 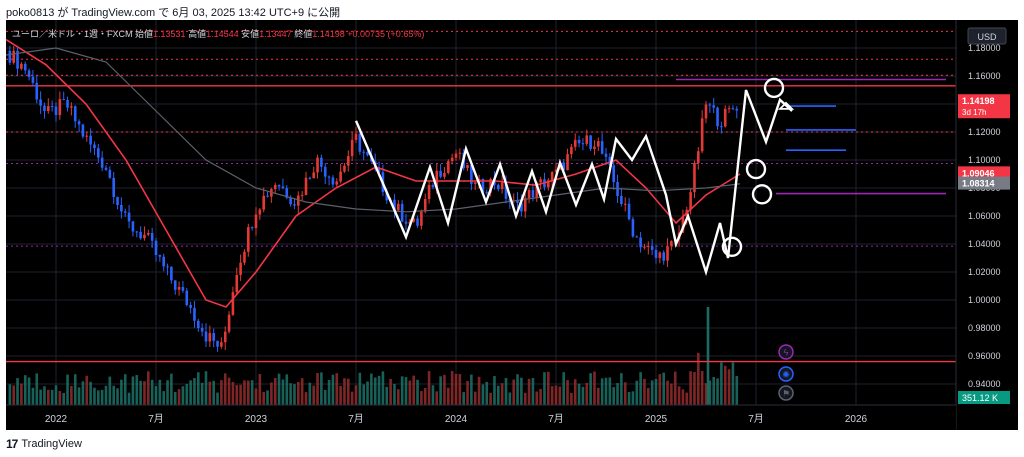 I want to click on y-tick-label: 0.98000, so click(x=984, y=328).